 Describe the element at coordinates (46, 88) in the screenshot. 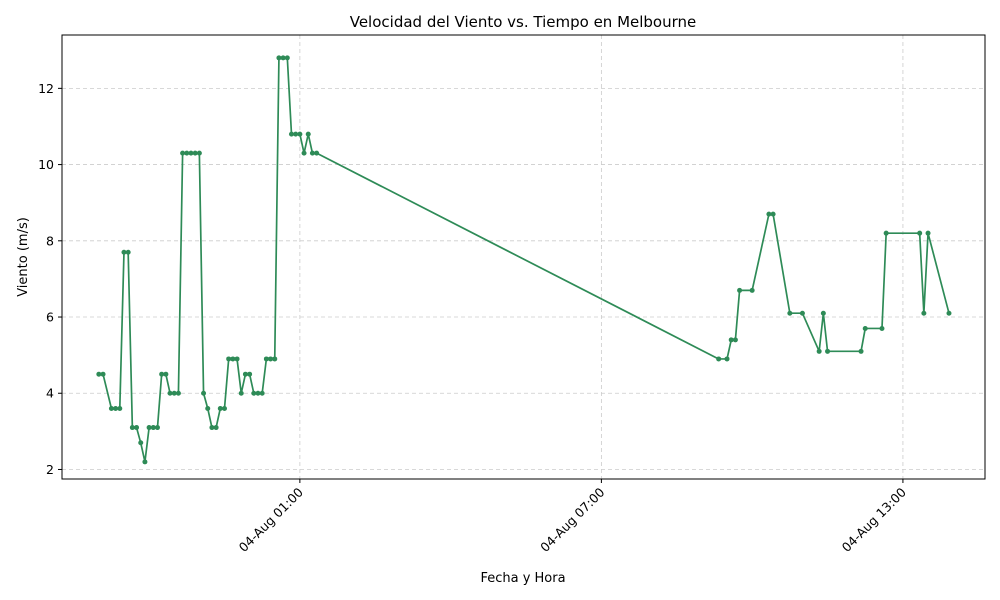

I see `y-tick-label: 12` at that location.